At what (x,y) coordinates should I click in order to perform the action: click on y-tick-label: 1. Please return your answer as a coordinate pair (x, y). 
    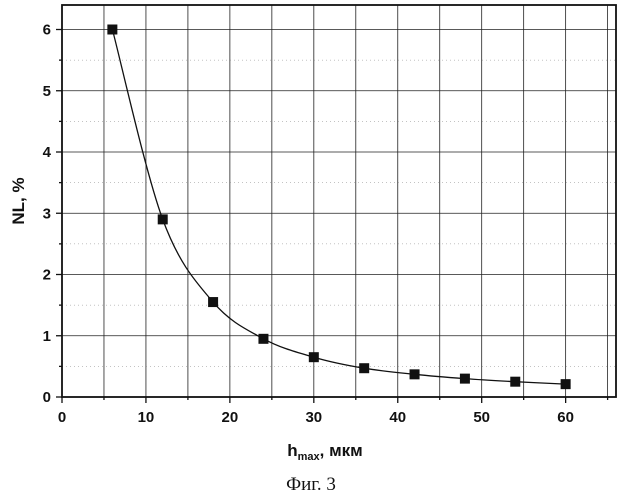
    Looking at the image, I should click on (47, 336).